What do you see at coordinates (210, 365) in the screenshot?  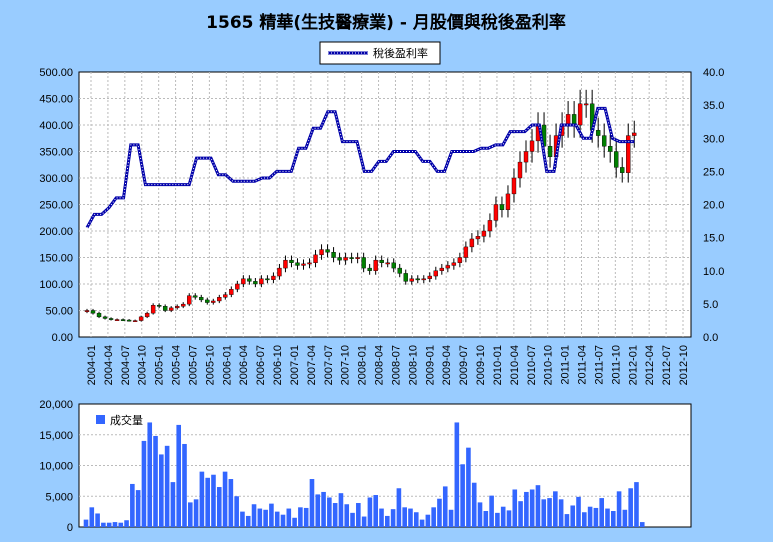 I see `x-tick-label: 2005-10` at bounding box center [210, 365].